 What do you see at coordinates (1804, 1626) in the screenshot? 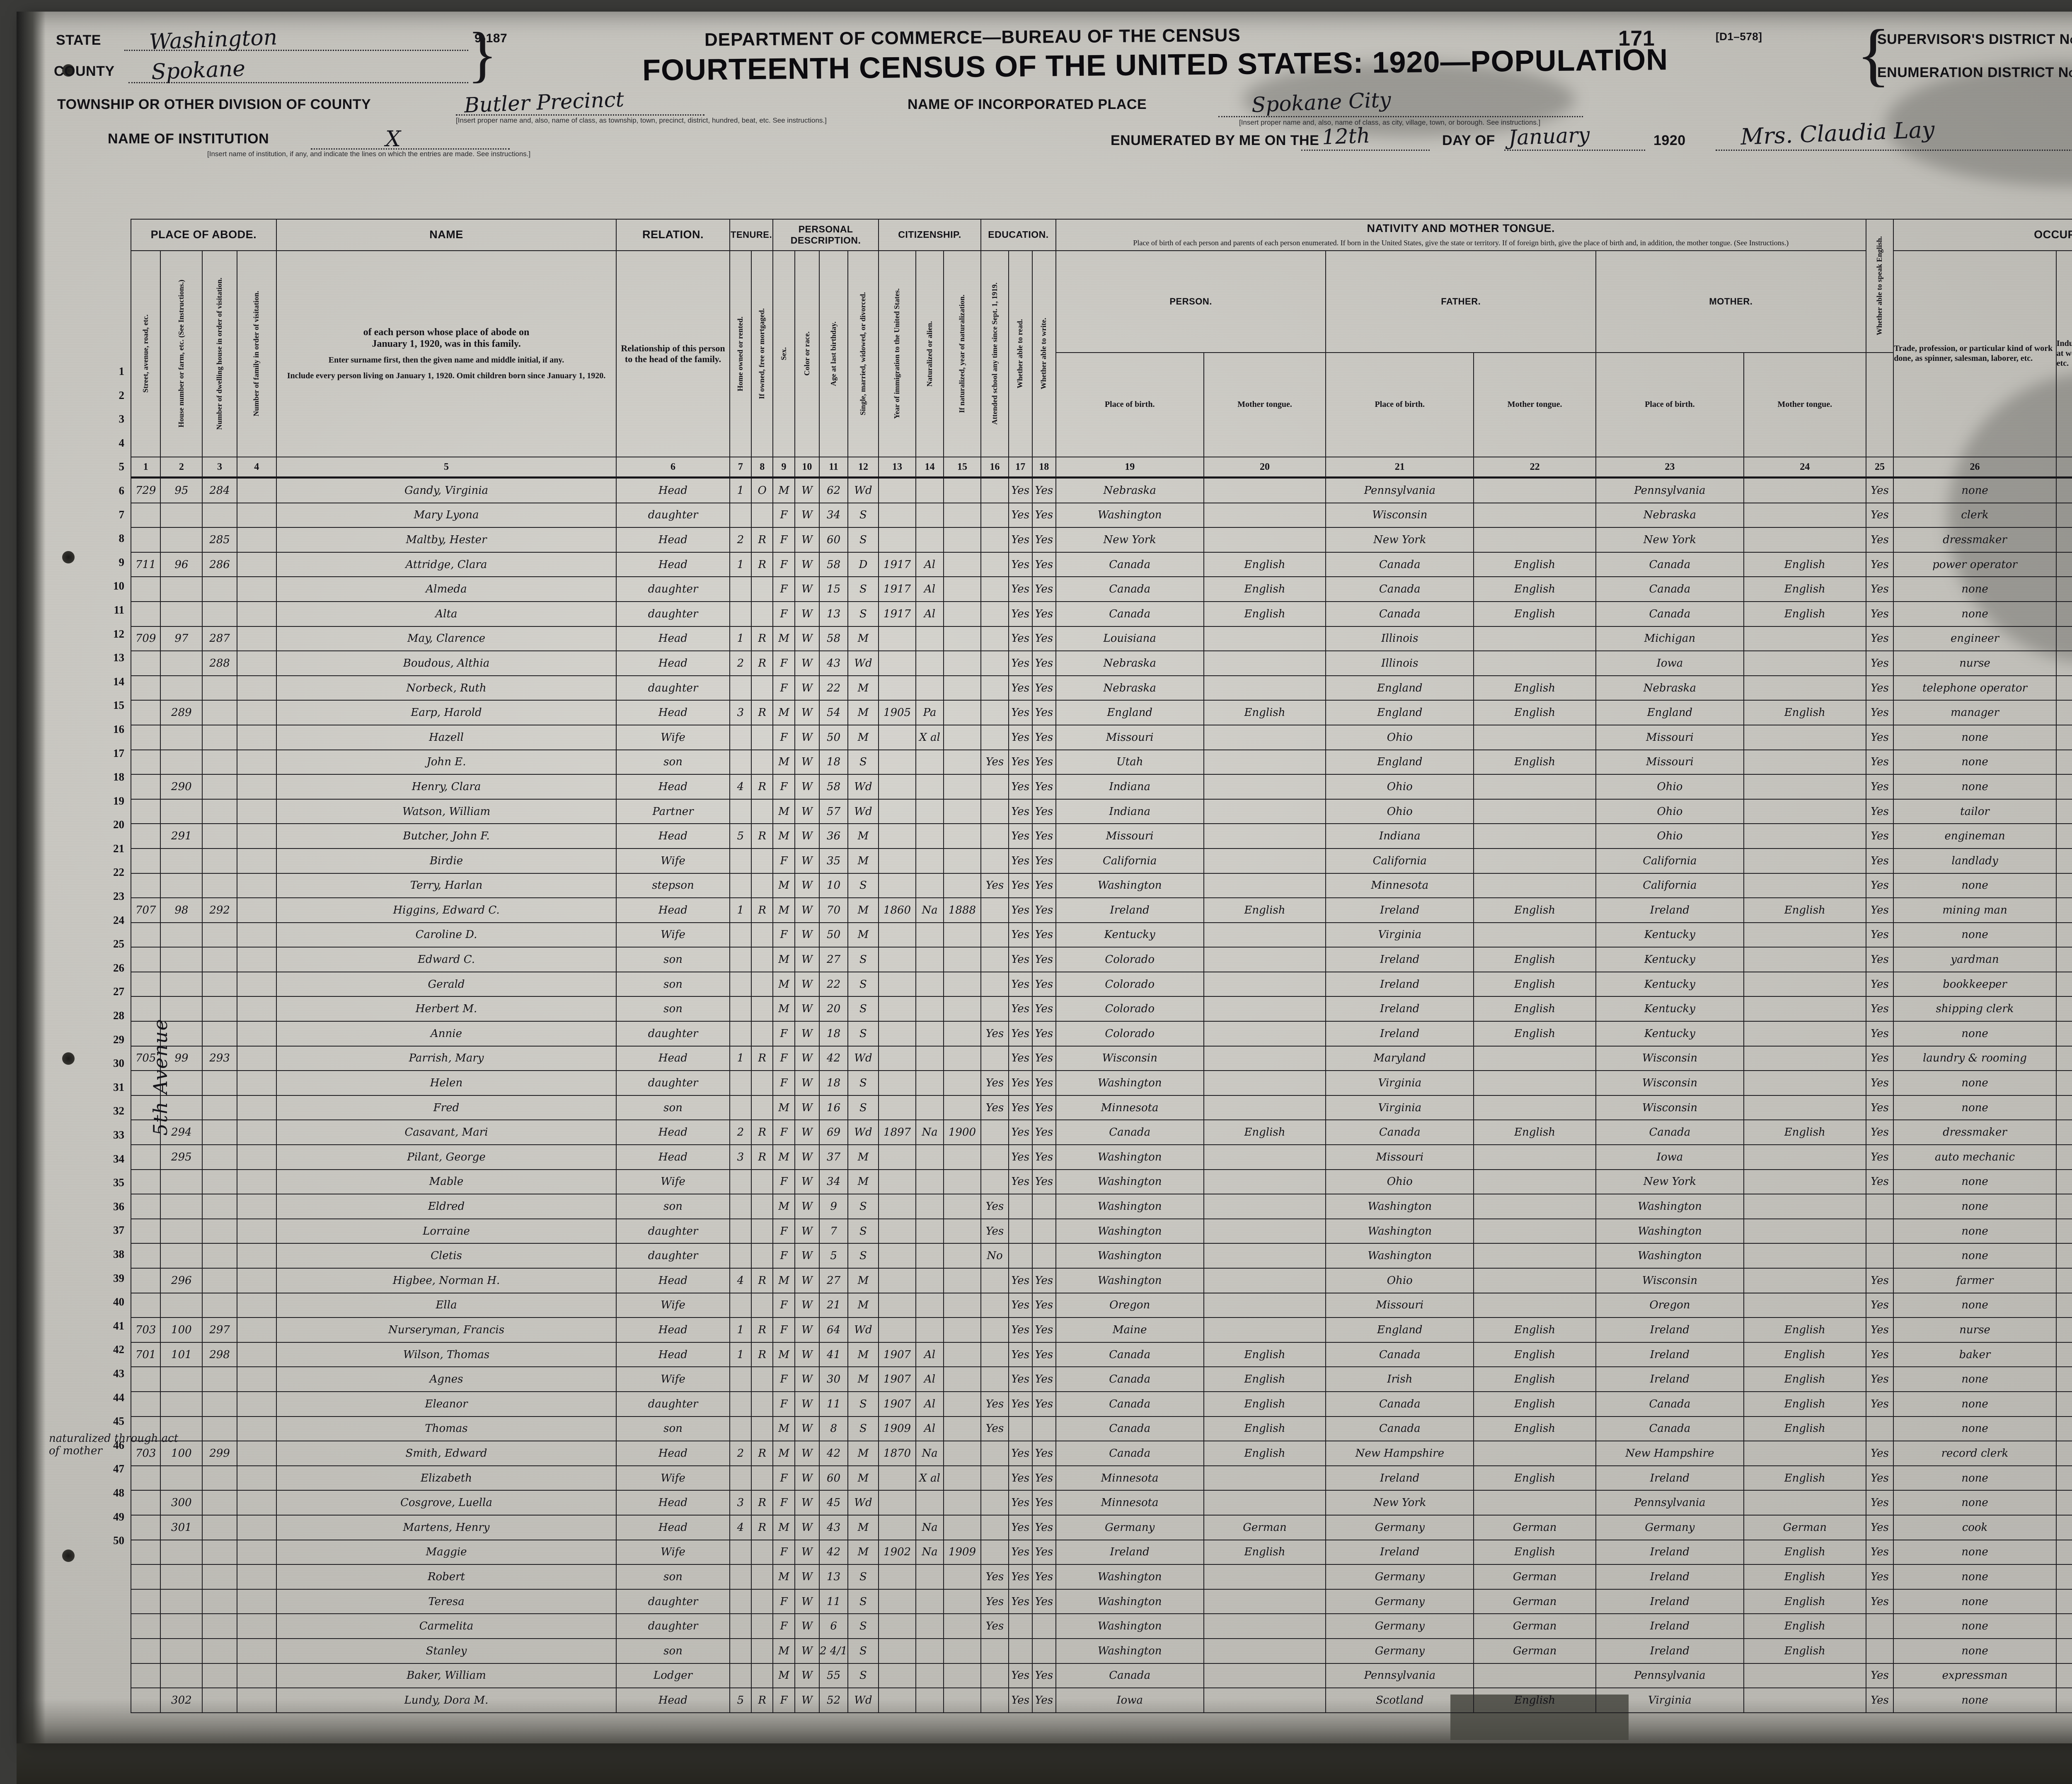
I see `cell-mother-mother-tongue: English` at bounding box center [1804, 1626].